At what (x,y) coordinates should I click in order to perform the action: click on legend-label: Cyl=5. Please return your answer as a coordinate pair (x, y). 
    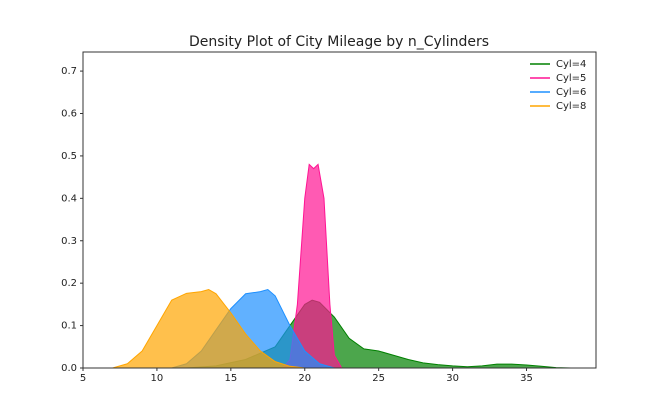
    Looking at the image, I should click on (571, 78).